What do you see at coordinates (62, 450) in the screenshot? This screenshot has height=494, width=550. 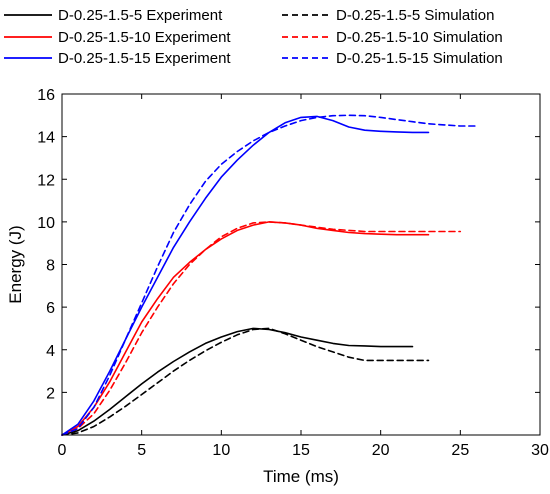 I see `x-tick-label: 0` at bounding box center [62, 450].